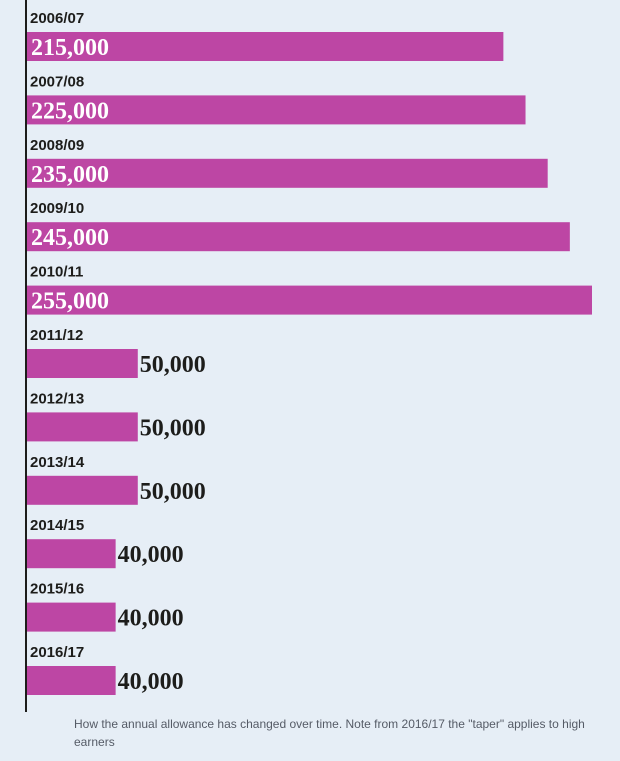 The width and height of the screenshot is (620, 761). I want to click on category-label: 2015/16, so click(57, 589).